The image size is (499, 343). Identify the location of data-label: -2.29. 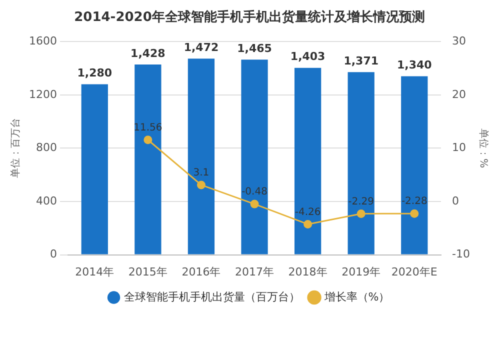
(361, 202).